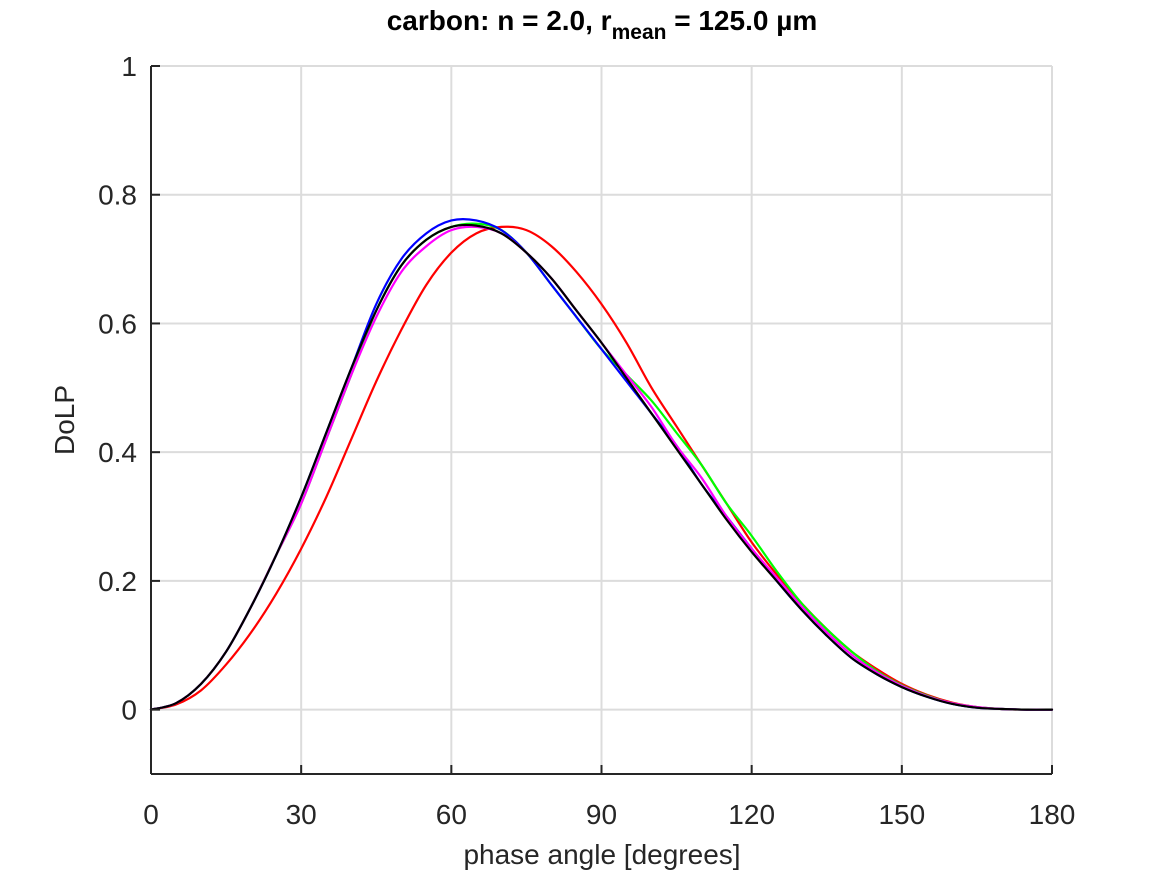  What do you see at coordinates (129, 66) in the screenshot?
I see `y-tick-label: 1` at bounding box center [129, 66].